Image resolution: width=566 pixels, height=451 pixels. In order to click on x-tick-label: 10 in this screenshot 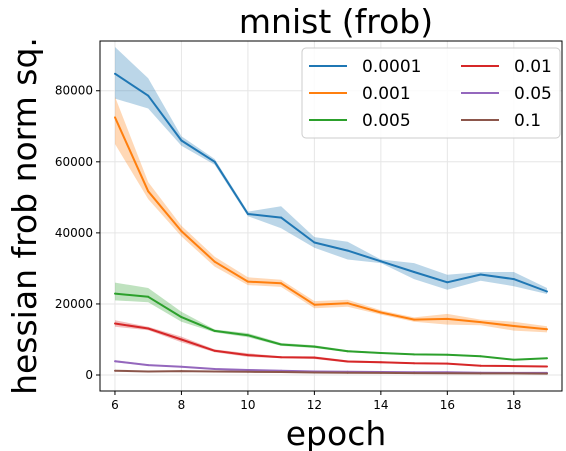, I will do `click(247, 405)`.